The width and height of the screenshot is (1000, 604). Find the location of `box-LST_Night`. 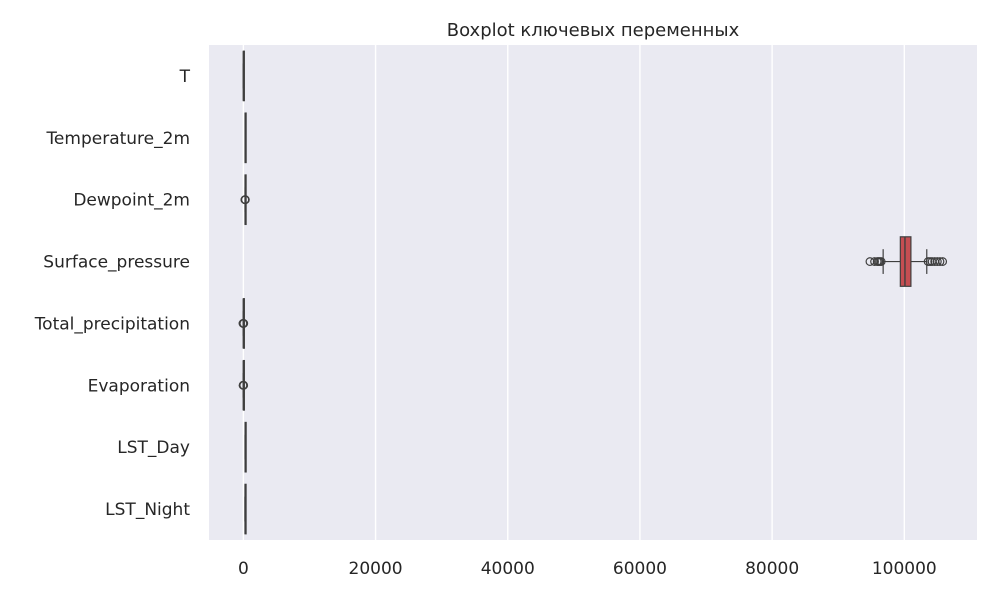

box-LST_Night is located at coordinates (245, 509).